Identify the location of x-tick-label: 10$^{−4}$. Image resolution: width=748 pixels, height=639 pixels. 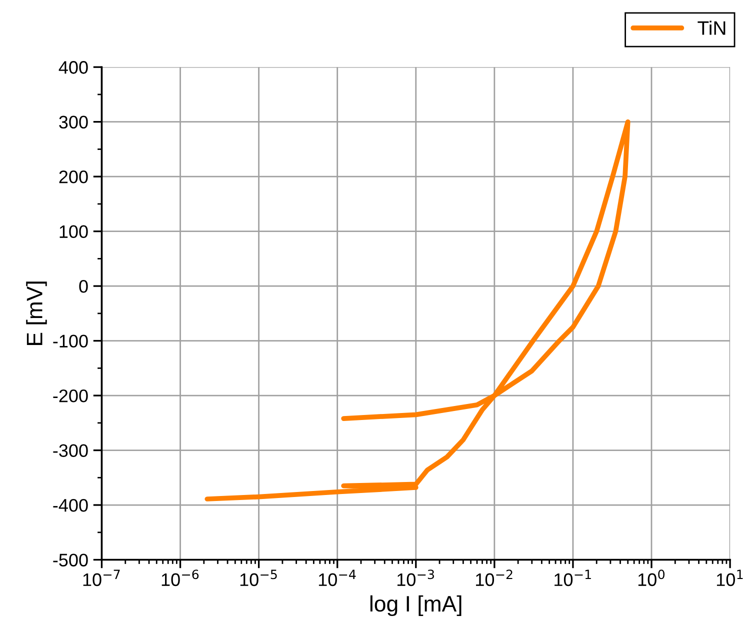
(337, 578).